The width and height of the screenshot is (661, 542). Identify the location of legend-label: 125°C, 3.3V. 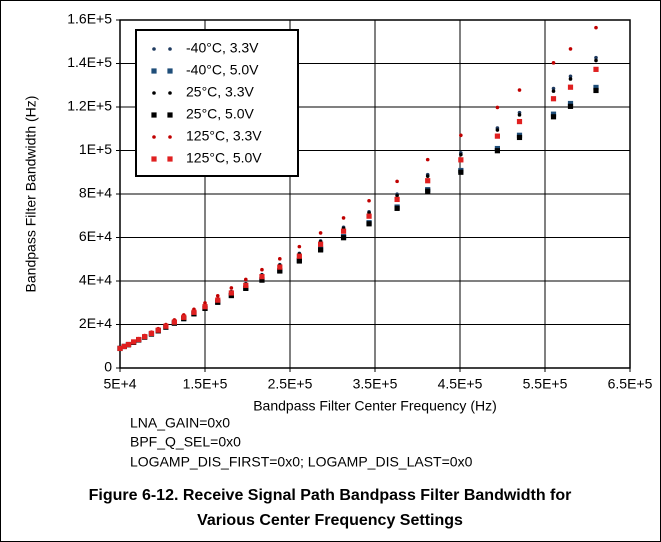
(224, 136).